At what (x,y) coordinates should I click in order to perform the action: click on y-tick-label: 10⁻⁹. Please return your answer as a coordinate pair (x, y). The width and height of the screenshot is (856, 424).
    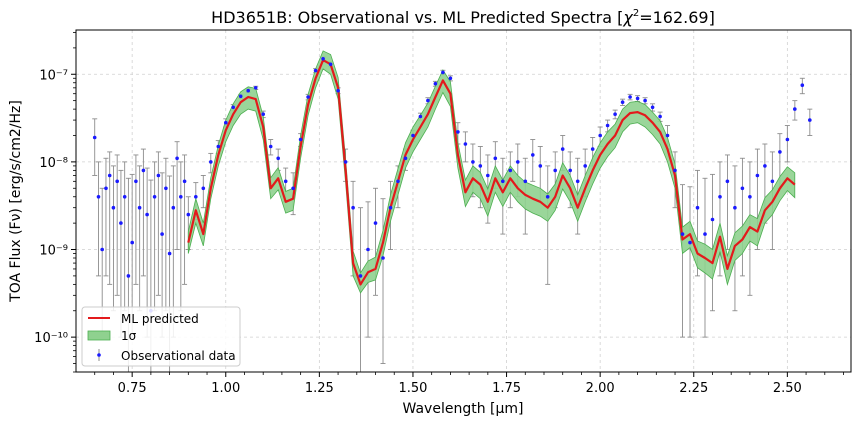
    Looking at the image, I should click on (53, 251).